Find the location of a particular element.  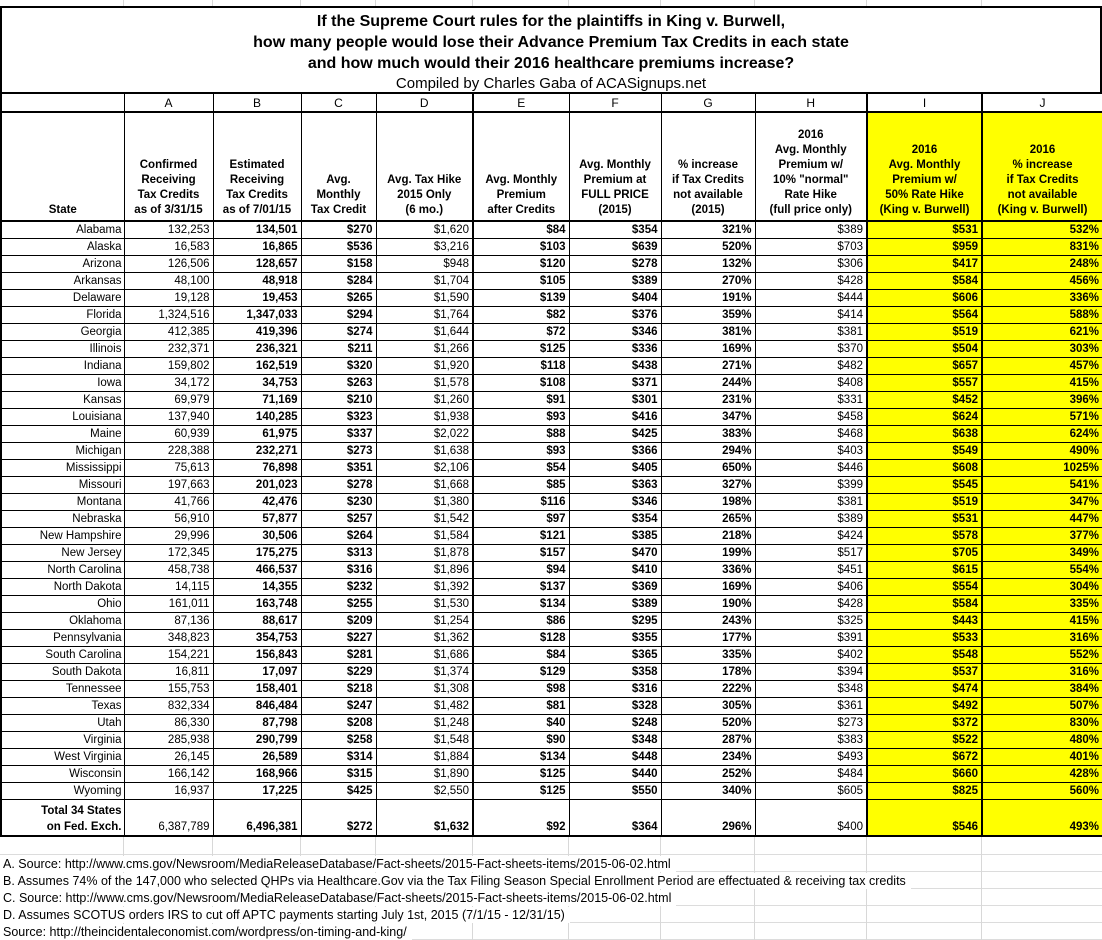

state-cell: Alaska is located at coordinates (62, 247).